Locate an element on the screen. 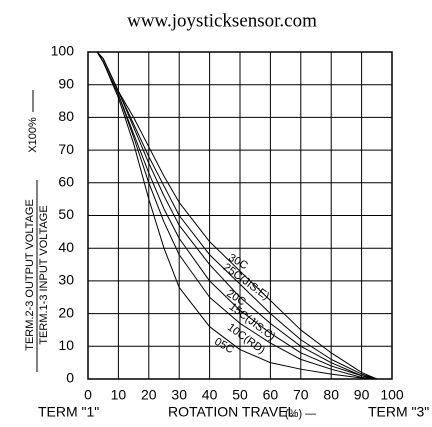 Image resolution: width=432 pixels, height=427 pixels. y-tick-label: 10 is located at coordinates (66, 345).